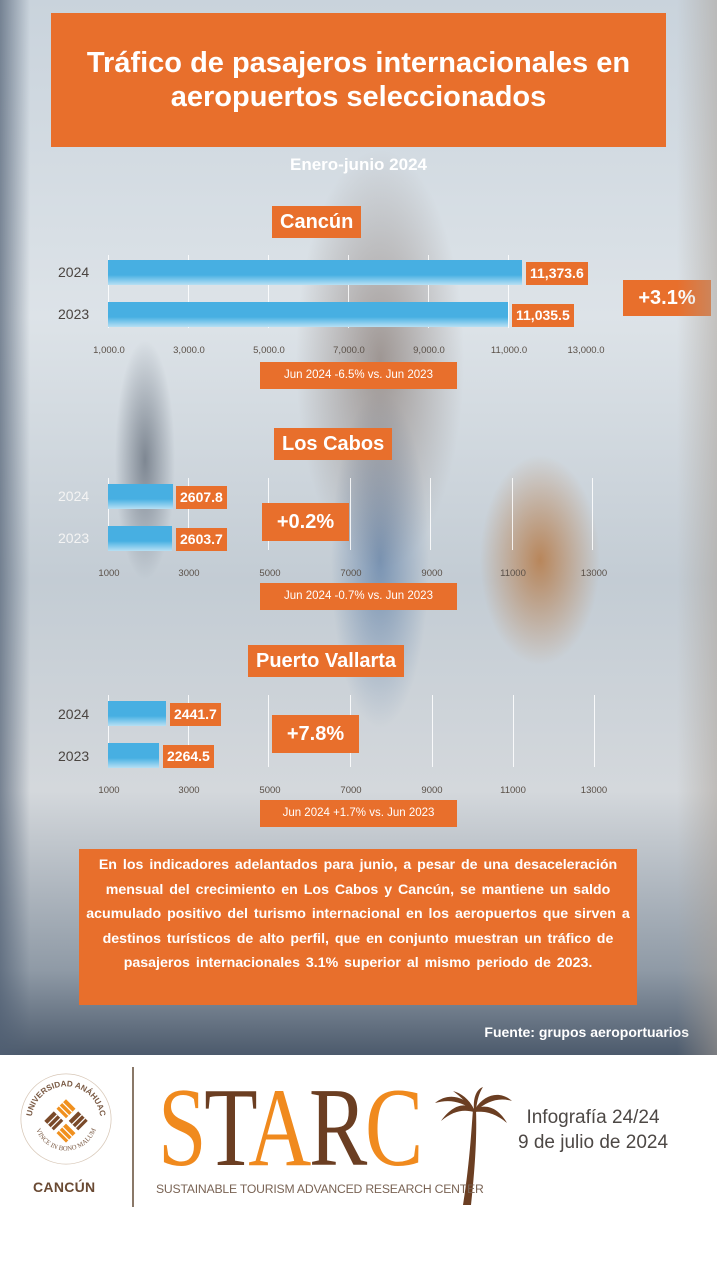  What do you see at coordinates (473, 1146) in the screenshot?
I see `palm-tree-icon` at bounding box center [473, 1146].